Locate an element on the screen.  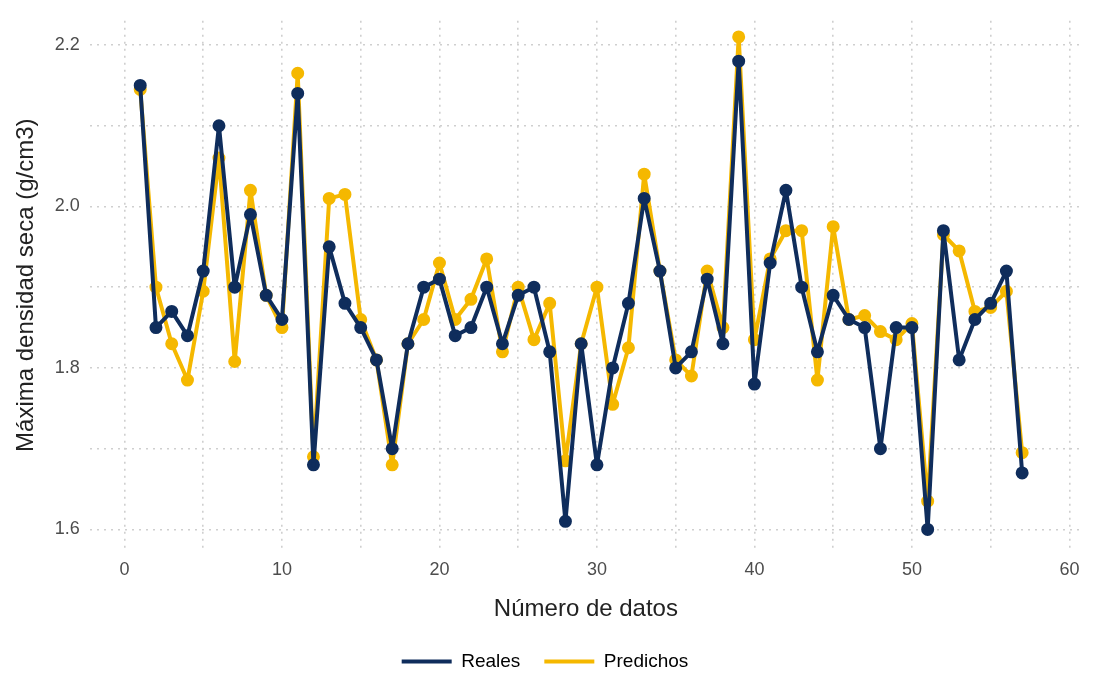
x-tick-label: 50 is located at coordinates (911, 569).